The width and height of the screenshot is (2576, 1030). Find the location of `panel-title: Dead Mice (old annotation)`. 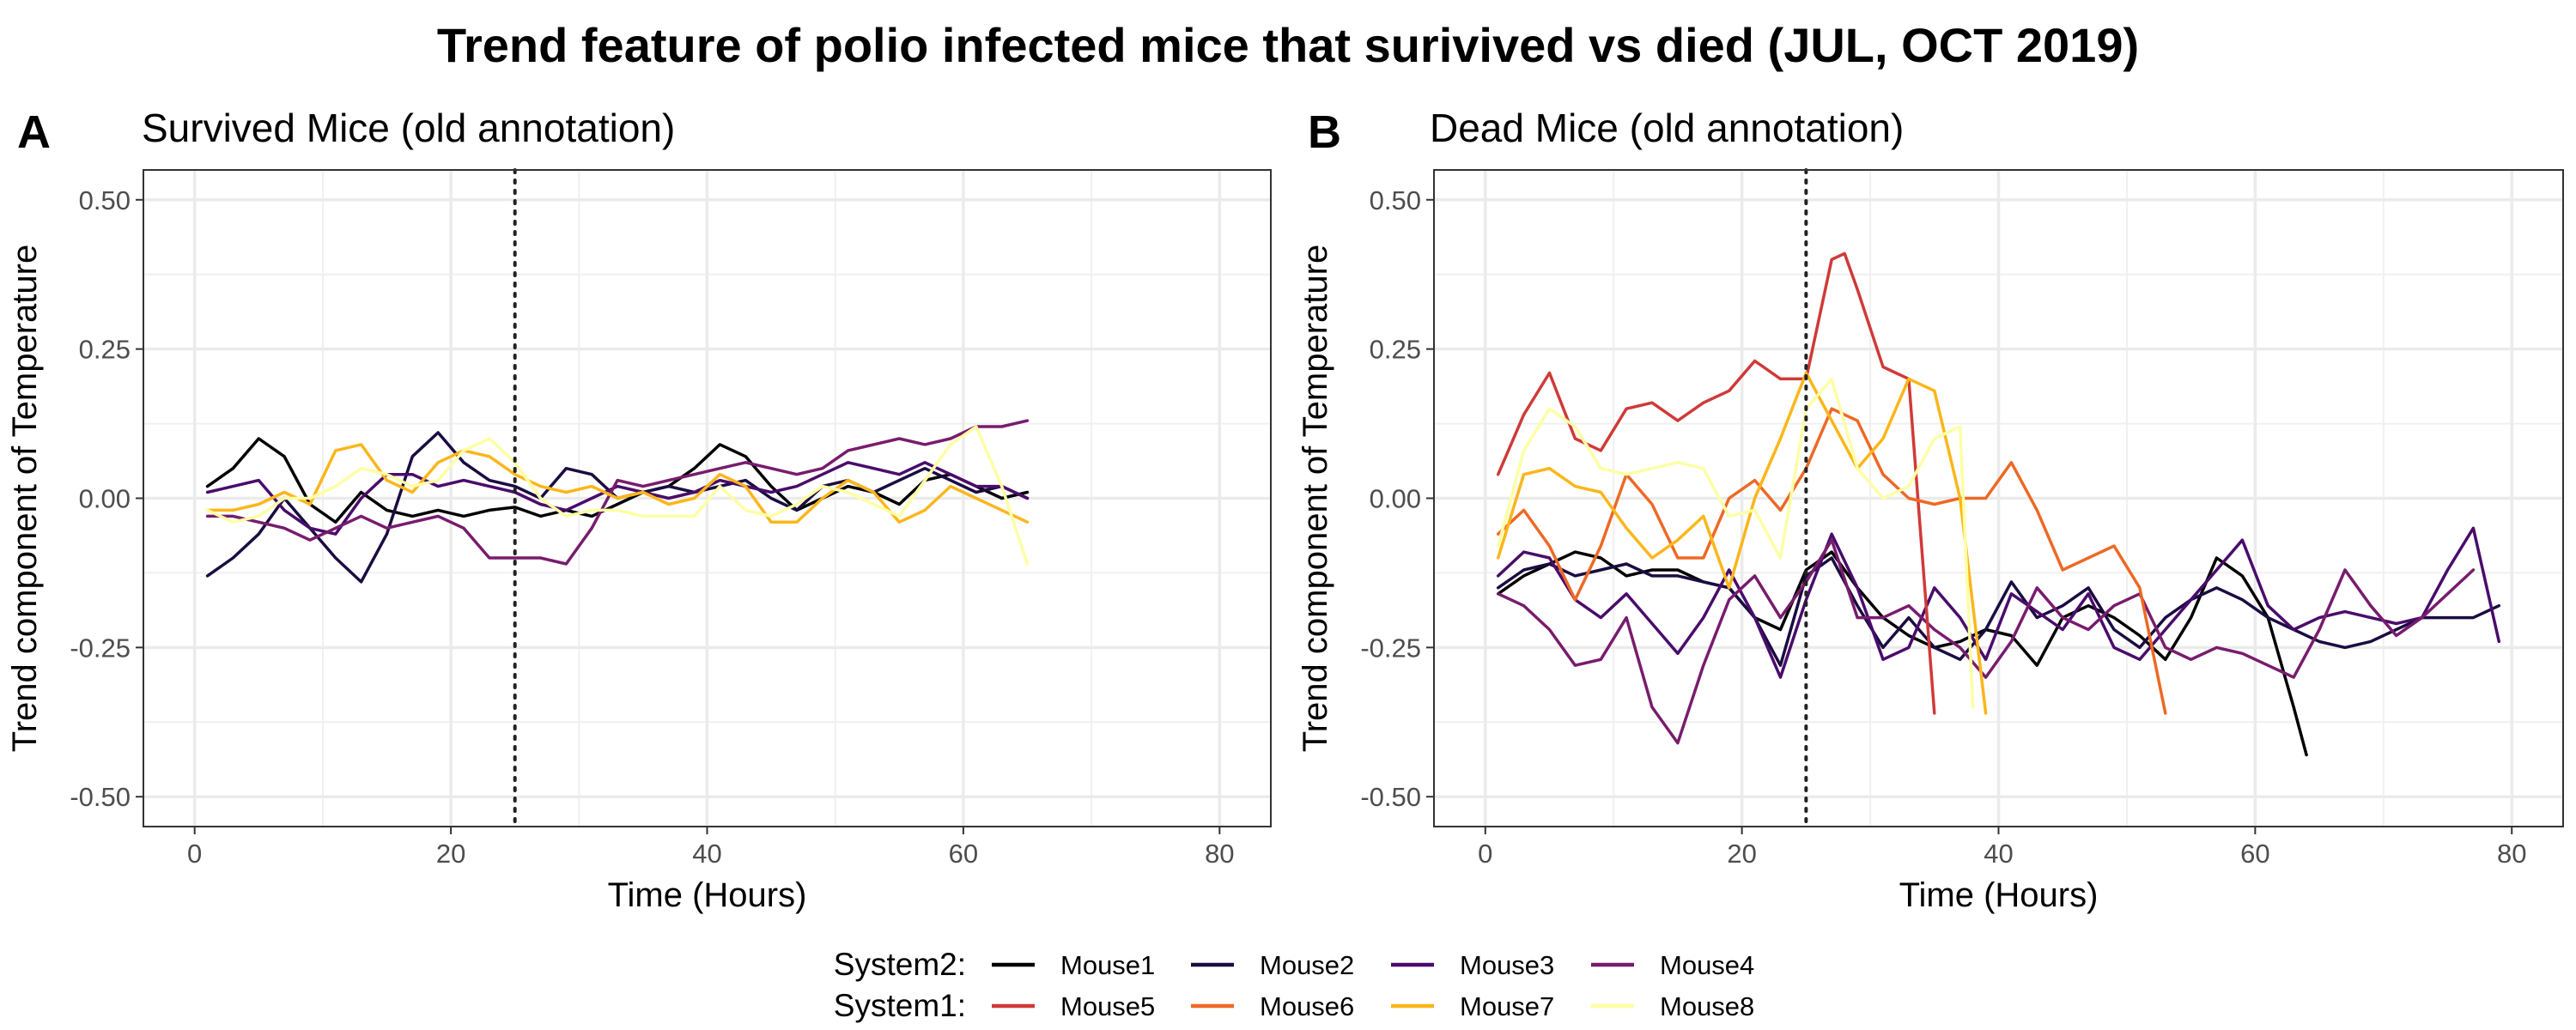

panel-title: Dead Mice (old annotation) is located at coordinates (1667, 128).